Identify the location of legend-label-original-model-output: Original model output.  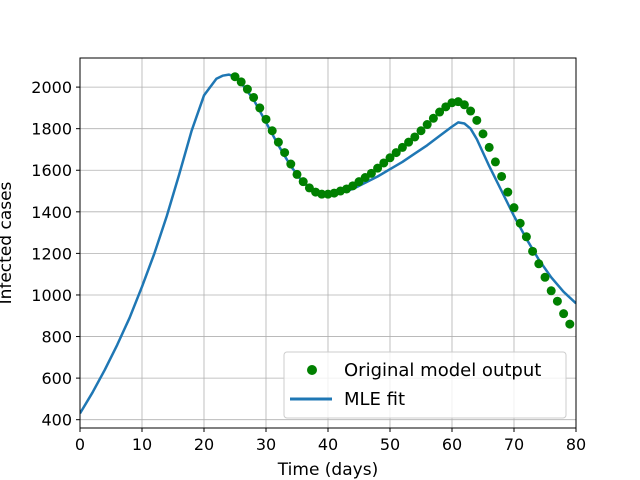
(442, 370).